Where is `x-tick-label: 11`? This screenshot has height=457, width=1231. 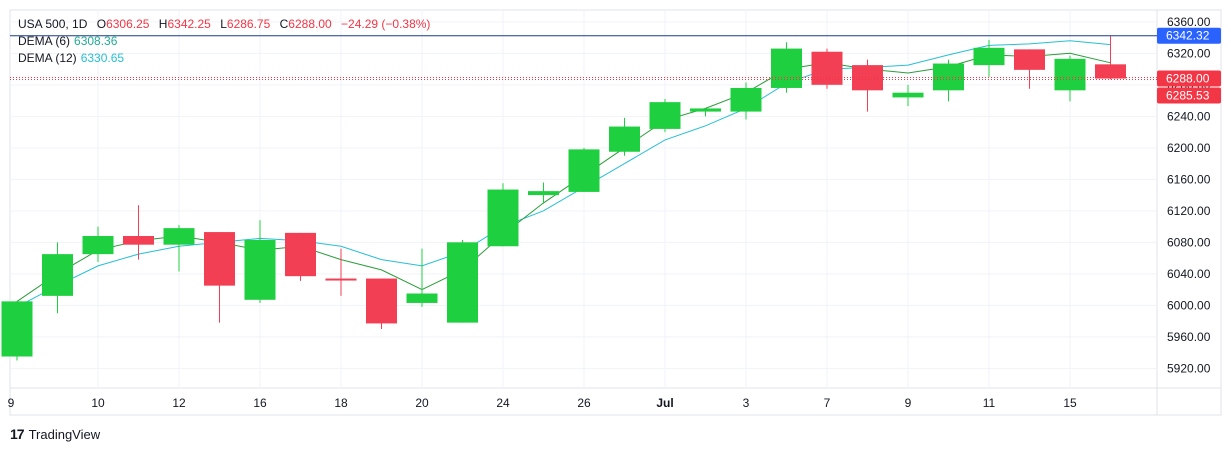 x-tick-label: 11 is located at coordinates (989, 403).